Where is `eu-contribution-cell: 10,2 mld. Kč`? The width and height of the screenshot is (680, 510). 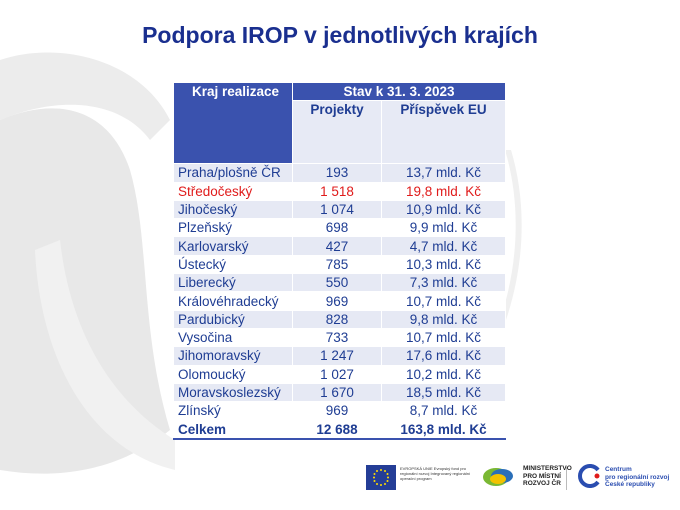
eu-contribution-cell: 10,2 mld. Kč is located at coordinates (443, 374).